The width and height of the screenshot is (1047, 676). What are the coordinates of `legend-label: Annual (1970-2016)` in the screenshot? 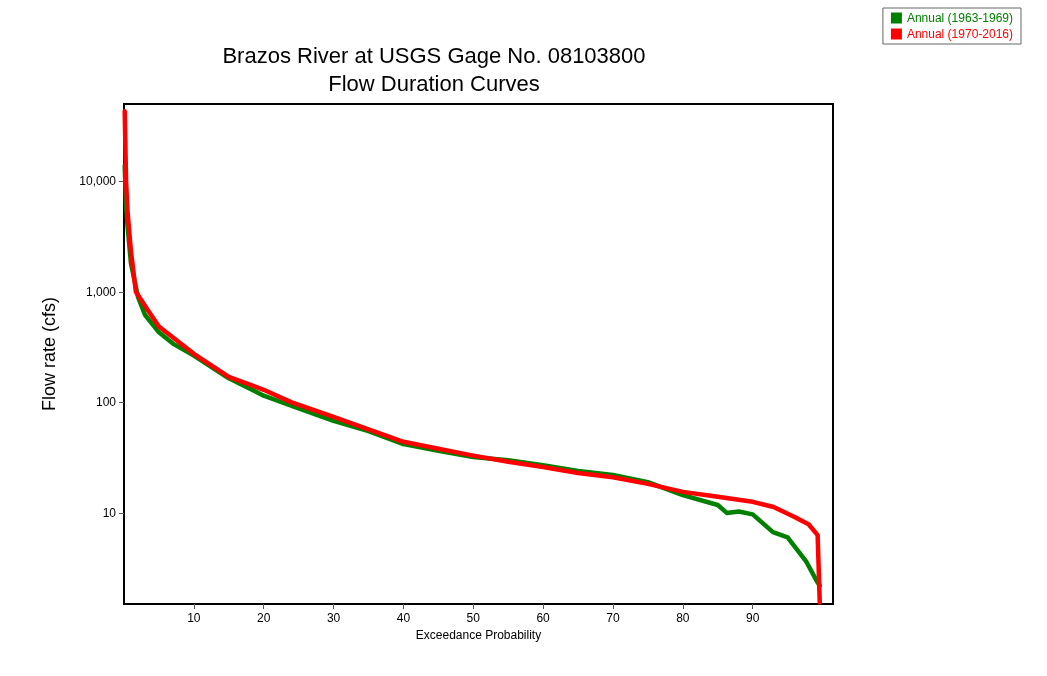 It's located at (959, 34).